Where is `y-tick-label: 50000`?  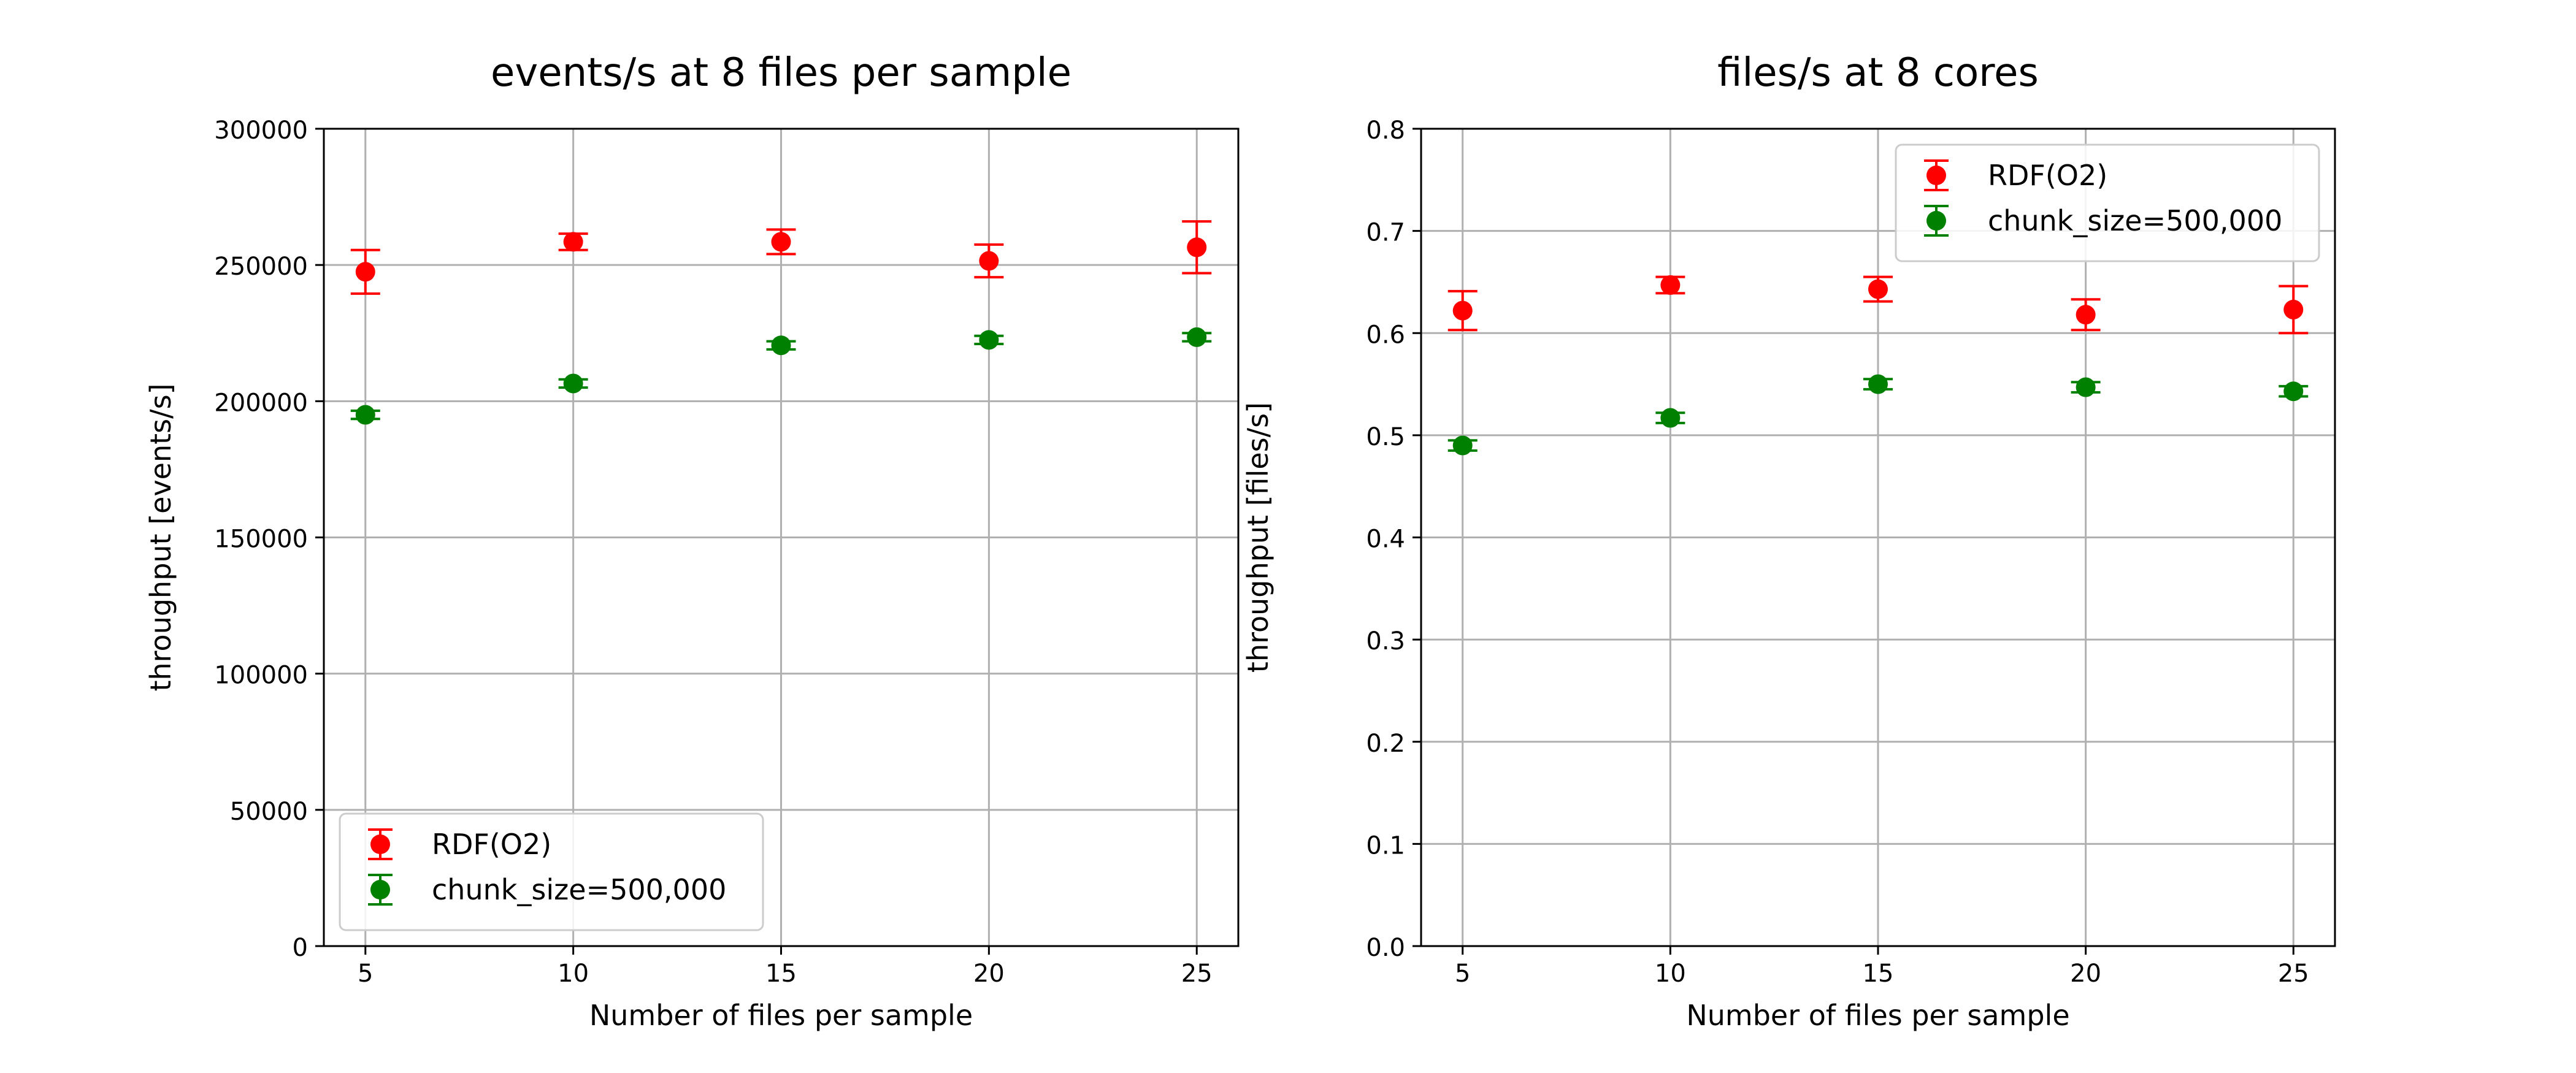
y-tick-label: 50000 is located at coordinates (269, 812).